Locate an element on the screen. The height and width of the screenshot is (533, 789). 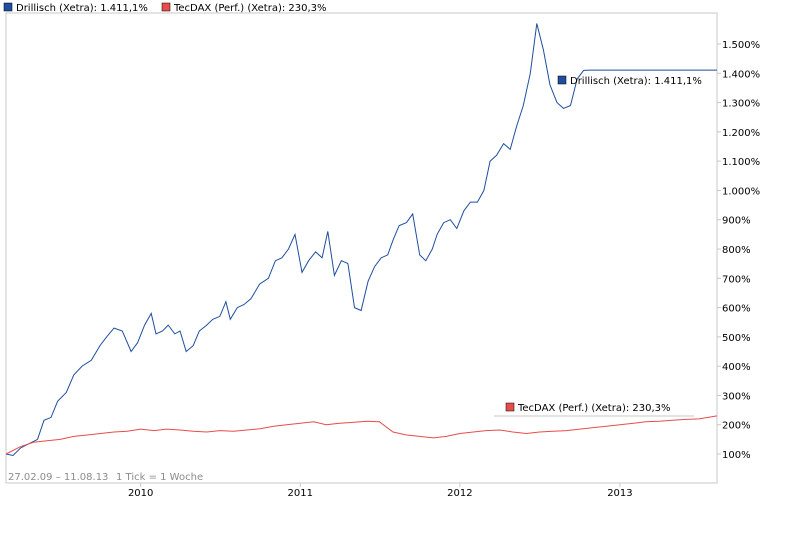
annotation-label-tecdax: TecDAX (Perf.) (Xetra): 230,3% is located at coordinates (594, 408).